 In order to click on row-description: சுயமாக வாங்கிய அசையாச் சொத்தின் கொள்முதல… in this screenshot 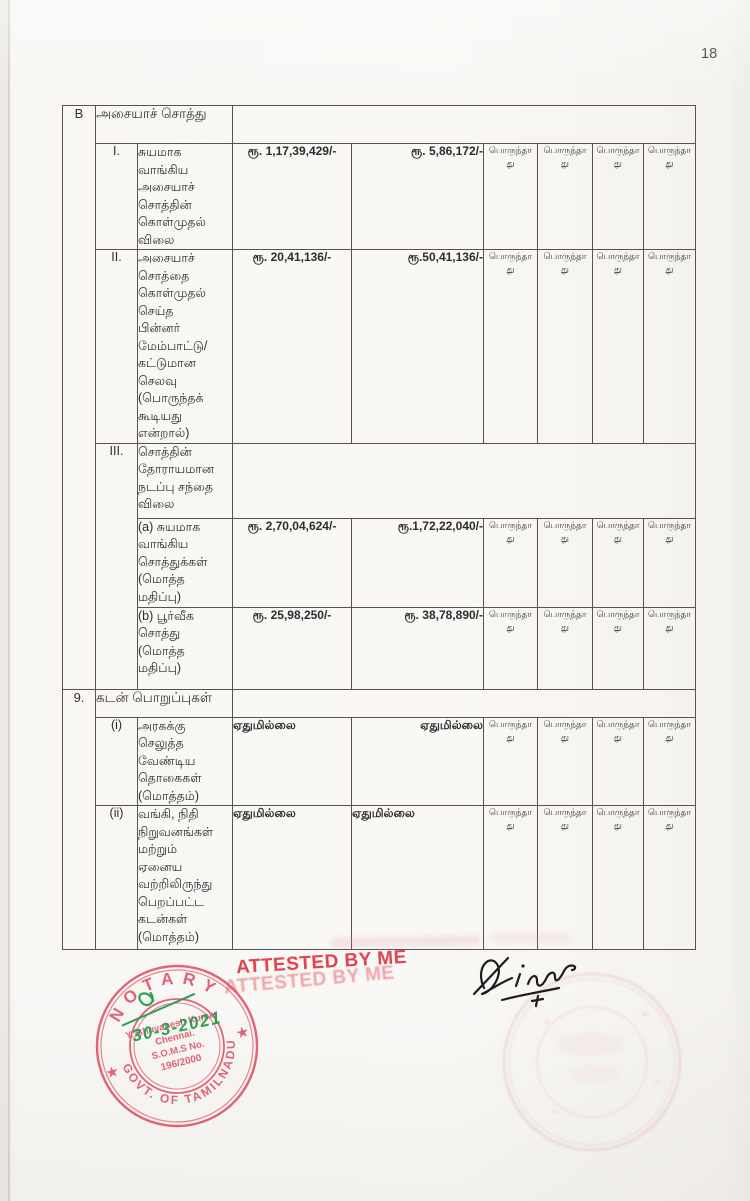, I will do `click(185, 196)`.